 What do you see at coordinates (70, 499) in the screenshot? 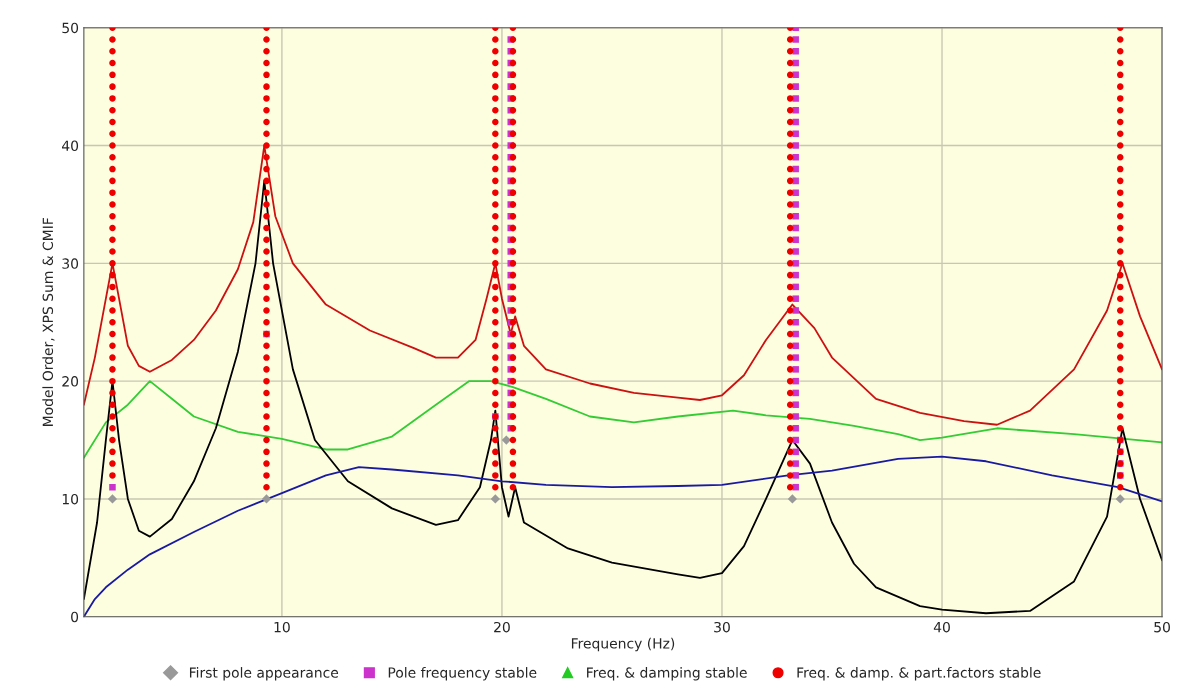
I see `y-tick-label: 10` at bounding box center [70, 499].